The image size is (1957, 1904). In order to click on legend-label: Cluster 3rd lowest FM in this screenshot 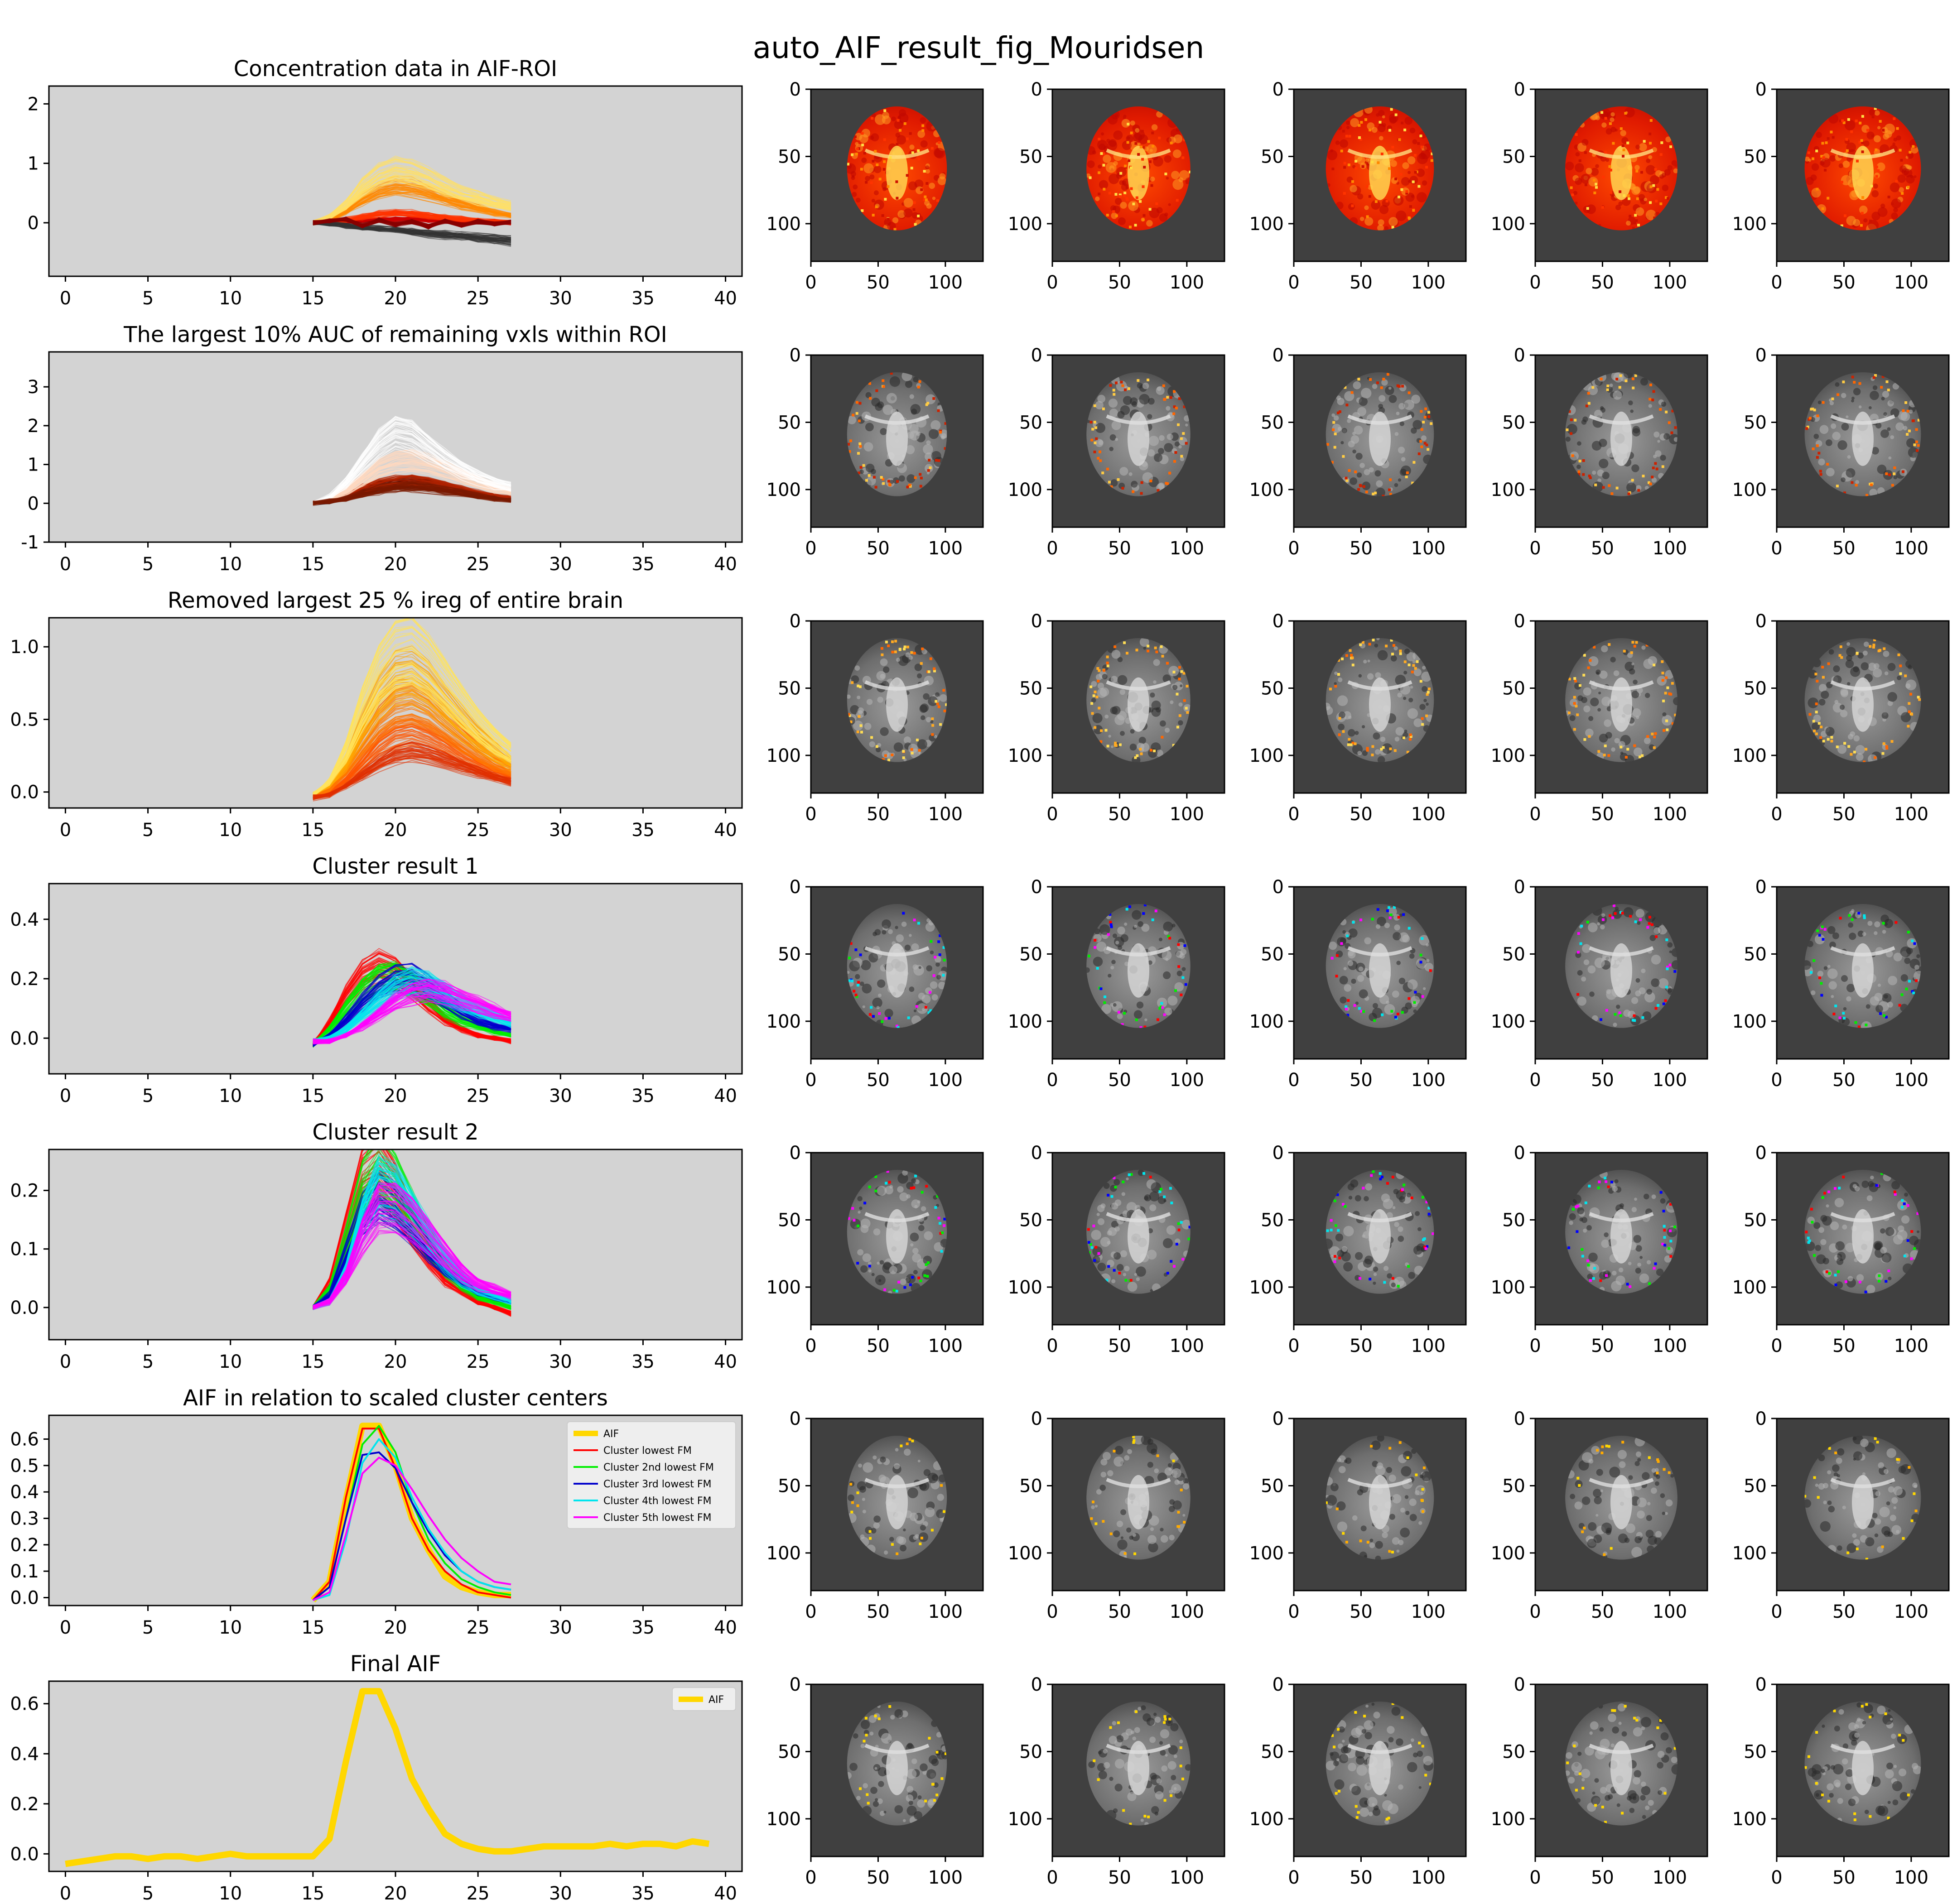, I will do `click(657, 1485)`.